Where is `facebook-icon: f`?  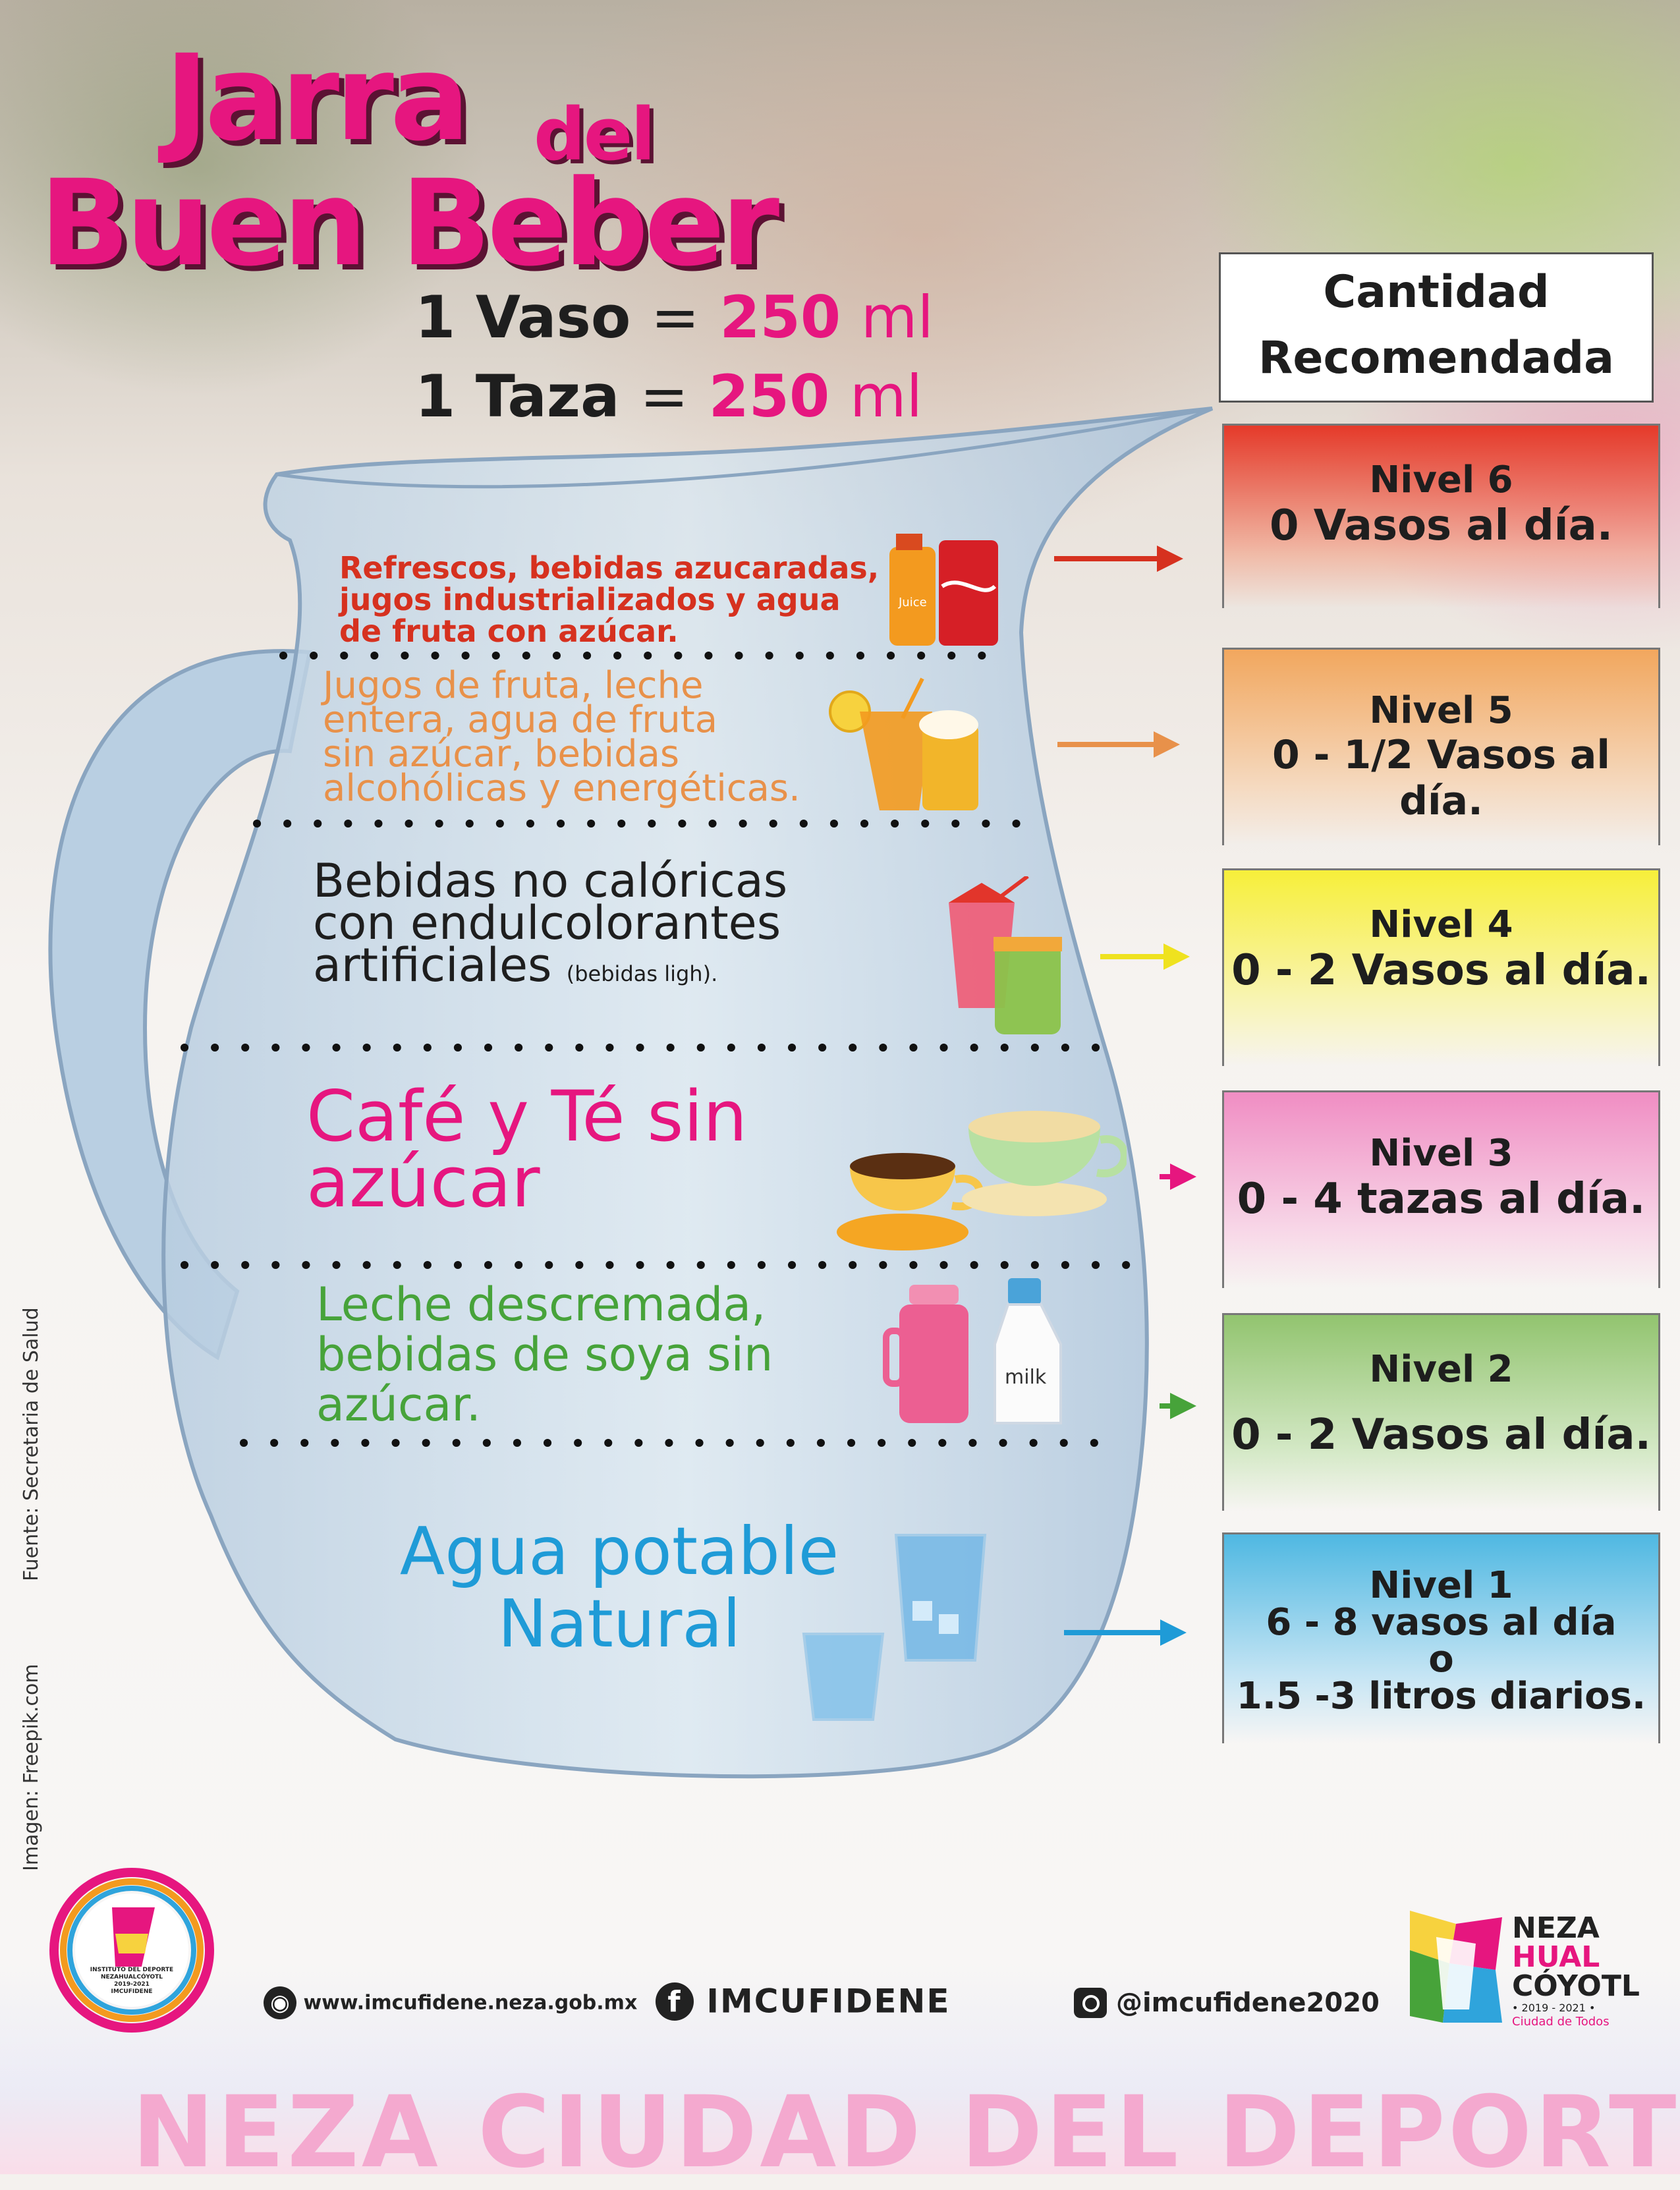 facebook-icon: f is located at coordinates (675, 2002).